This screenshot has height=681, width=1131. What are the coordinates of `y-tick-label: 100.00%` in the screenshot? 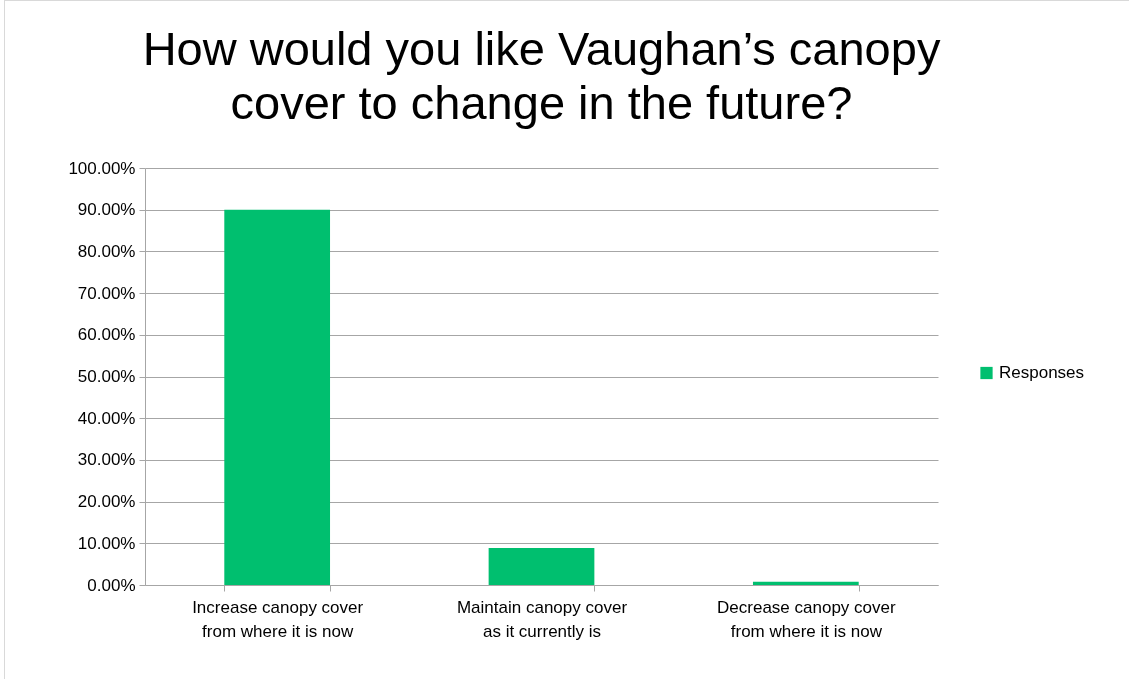 It's located at (102, 168).